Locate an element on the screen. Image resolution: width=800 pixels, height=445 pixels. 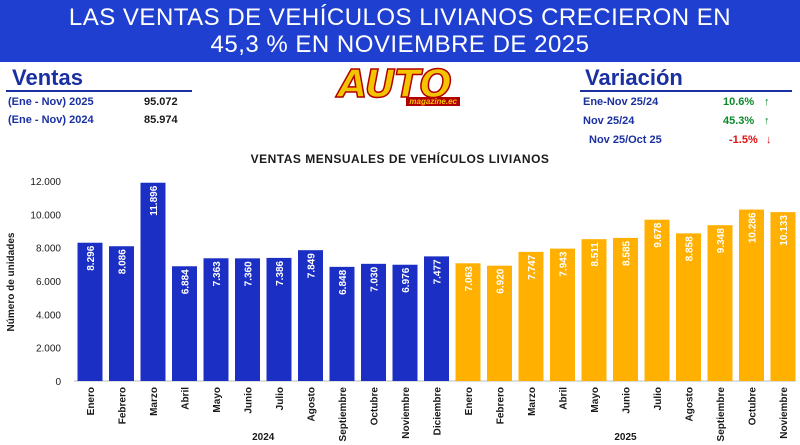
ventas-row-2025: (Ene - Nov) 2025 95.072 is located at coordinates (93, 102).